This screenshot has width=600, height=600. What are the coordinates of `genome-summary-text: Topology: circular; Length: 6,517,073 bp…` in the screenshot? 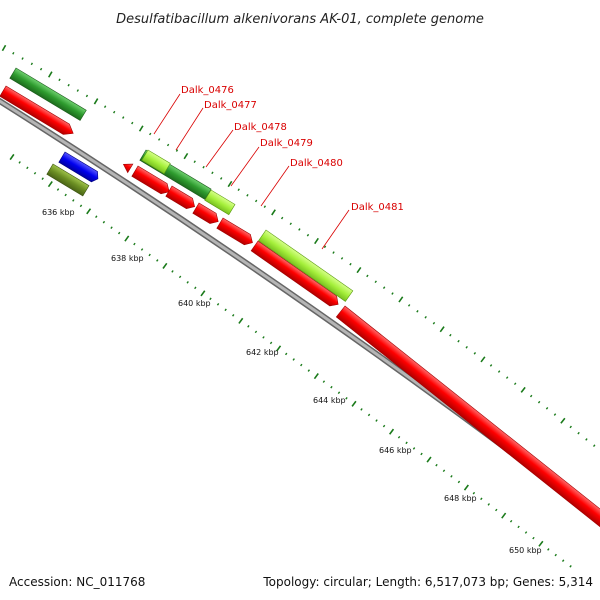 It's located at (427, 582).